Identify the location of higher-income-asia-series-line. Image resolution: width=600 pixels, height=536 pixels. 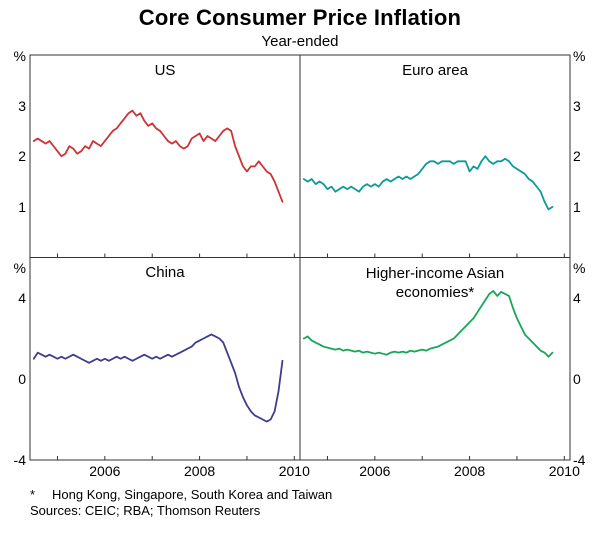
(428, 324).